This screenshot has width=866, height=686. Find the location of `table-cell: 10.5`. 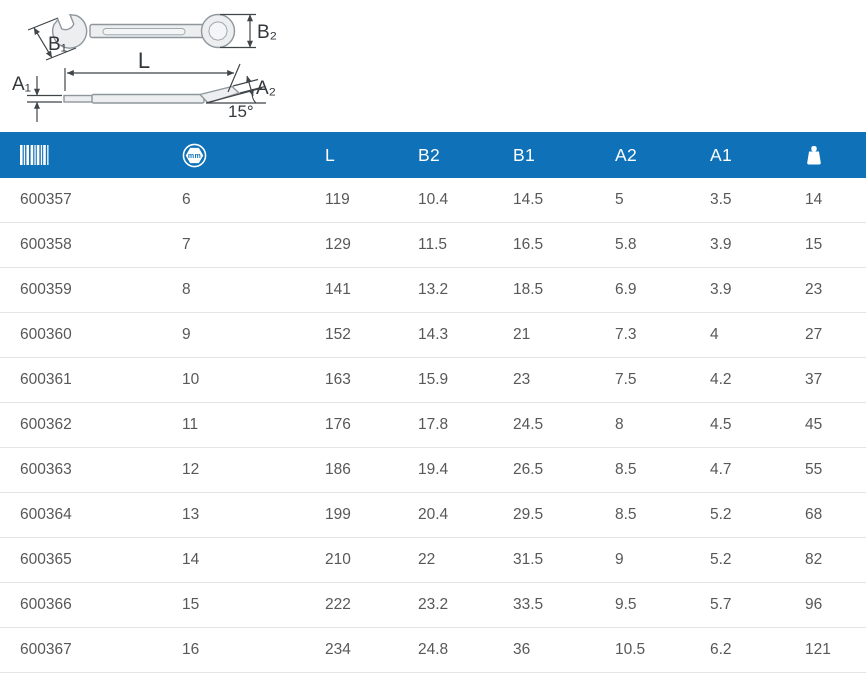

table-cell: 10.5 is located at coordinates (630, 649).